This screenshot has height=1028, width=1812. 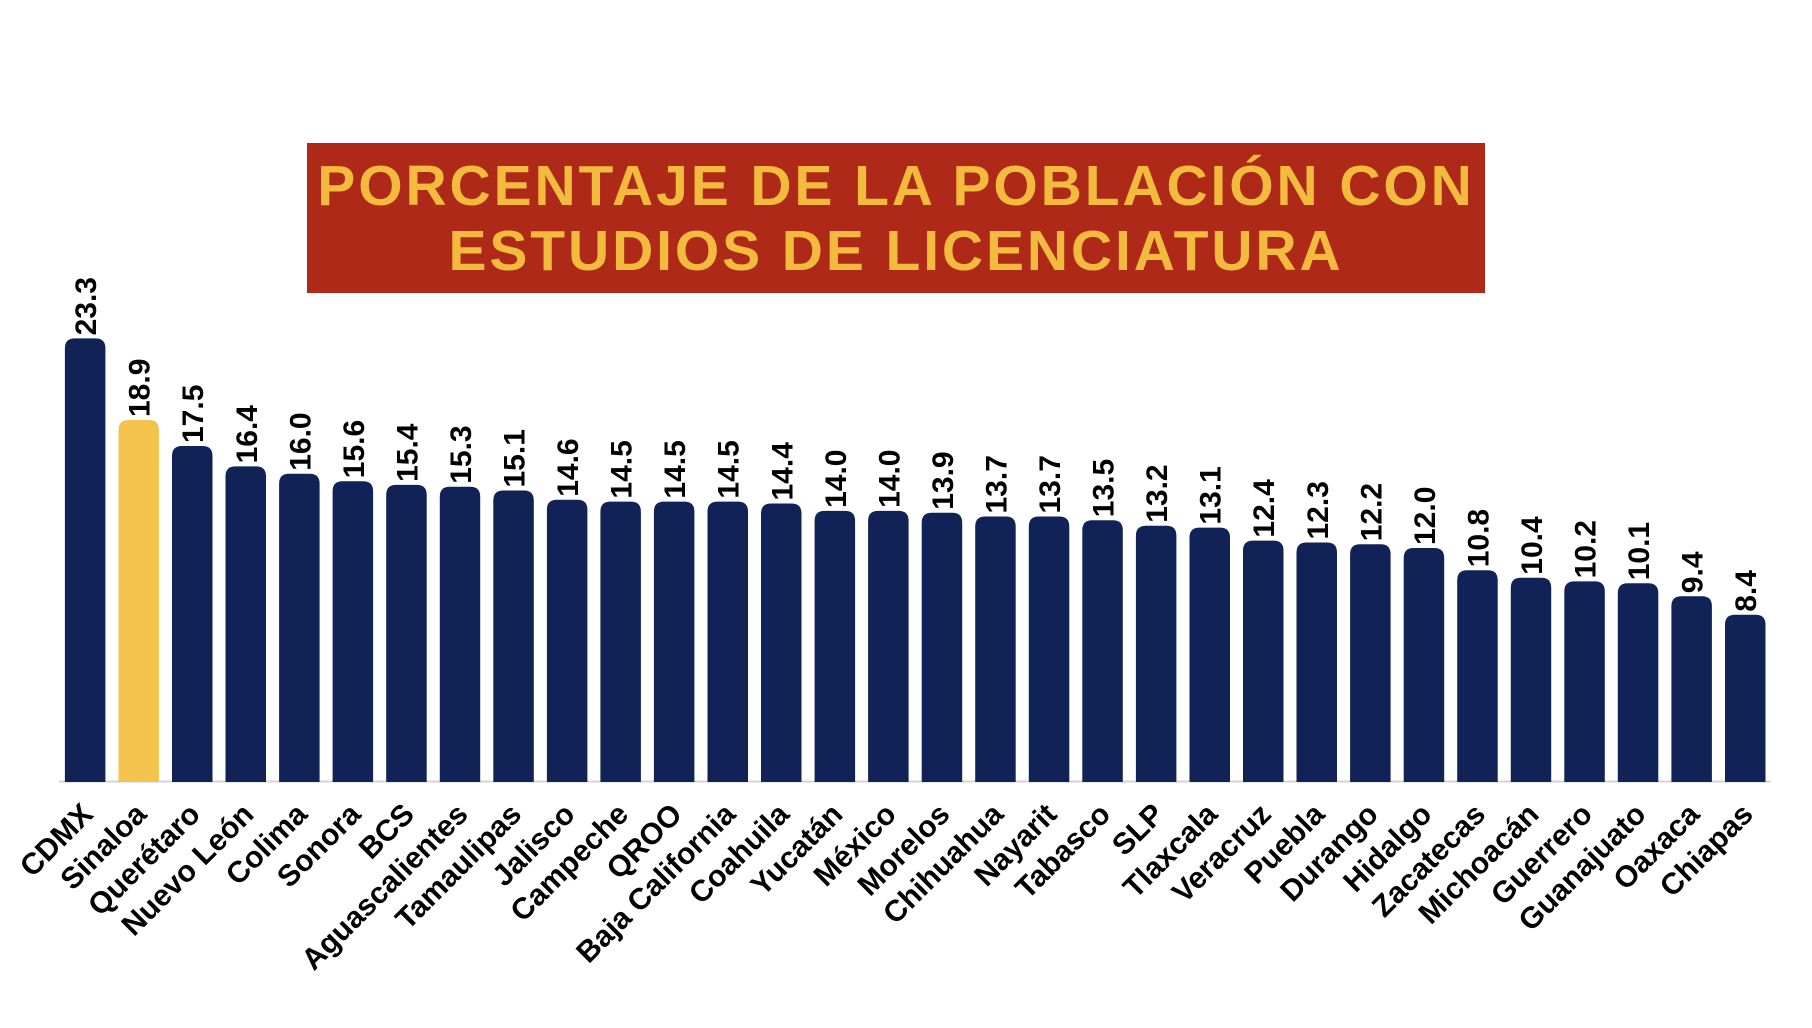 I want to click on svg-text: 12.3, so click(x=1318, y=510).